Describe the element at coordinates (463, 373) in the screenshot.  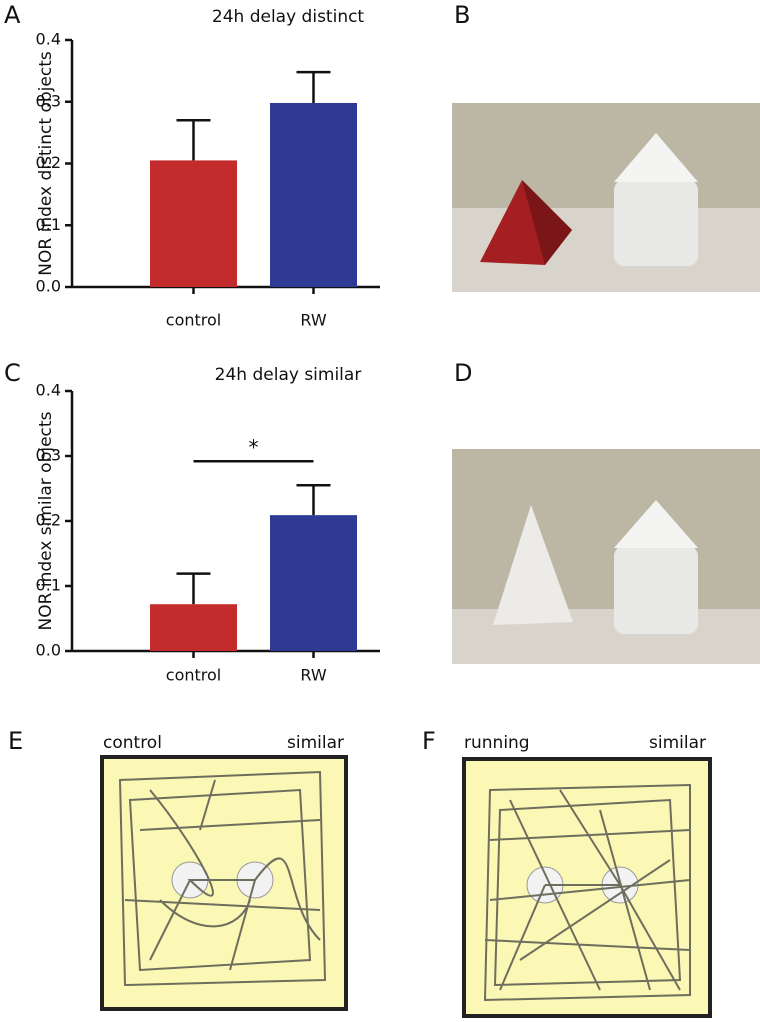
I see `panel-letter: D` at that location.